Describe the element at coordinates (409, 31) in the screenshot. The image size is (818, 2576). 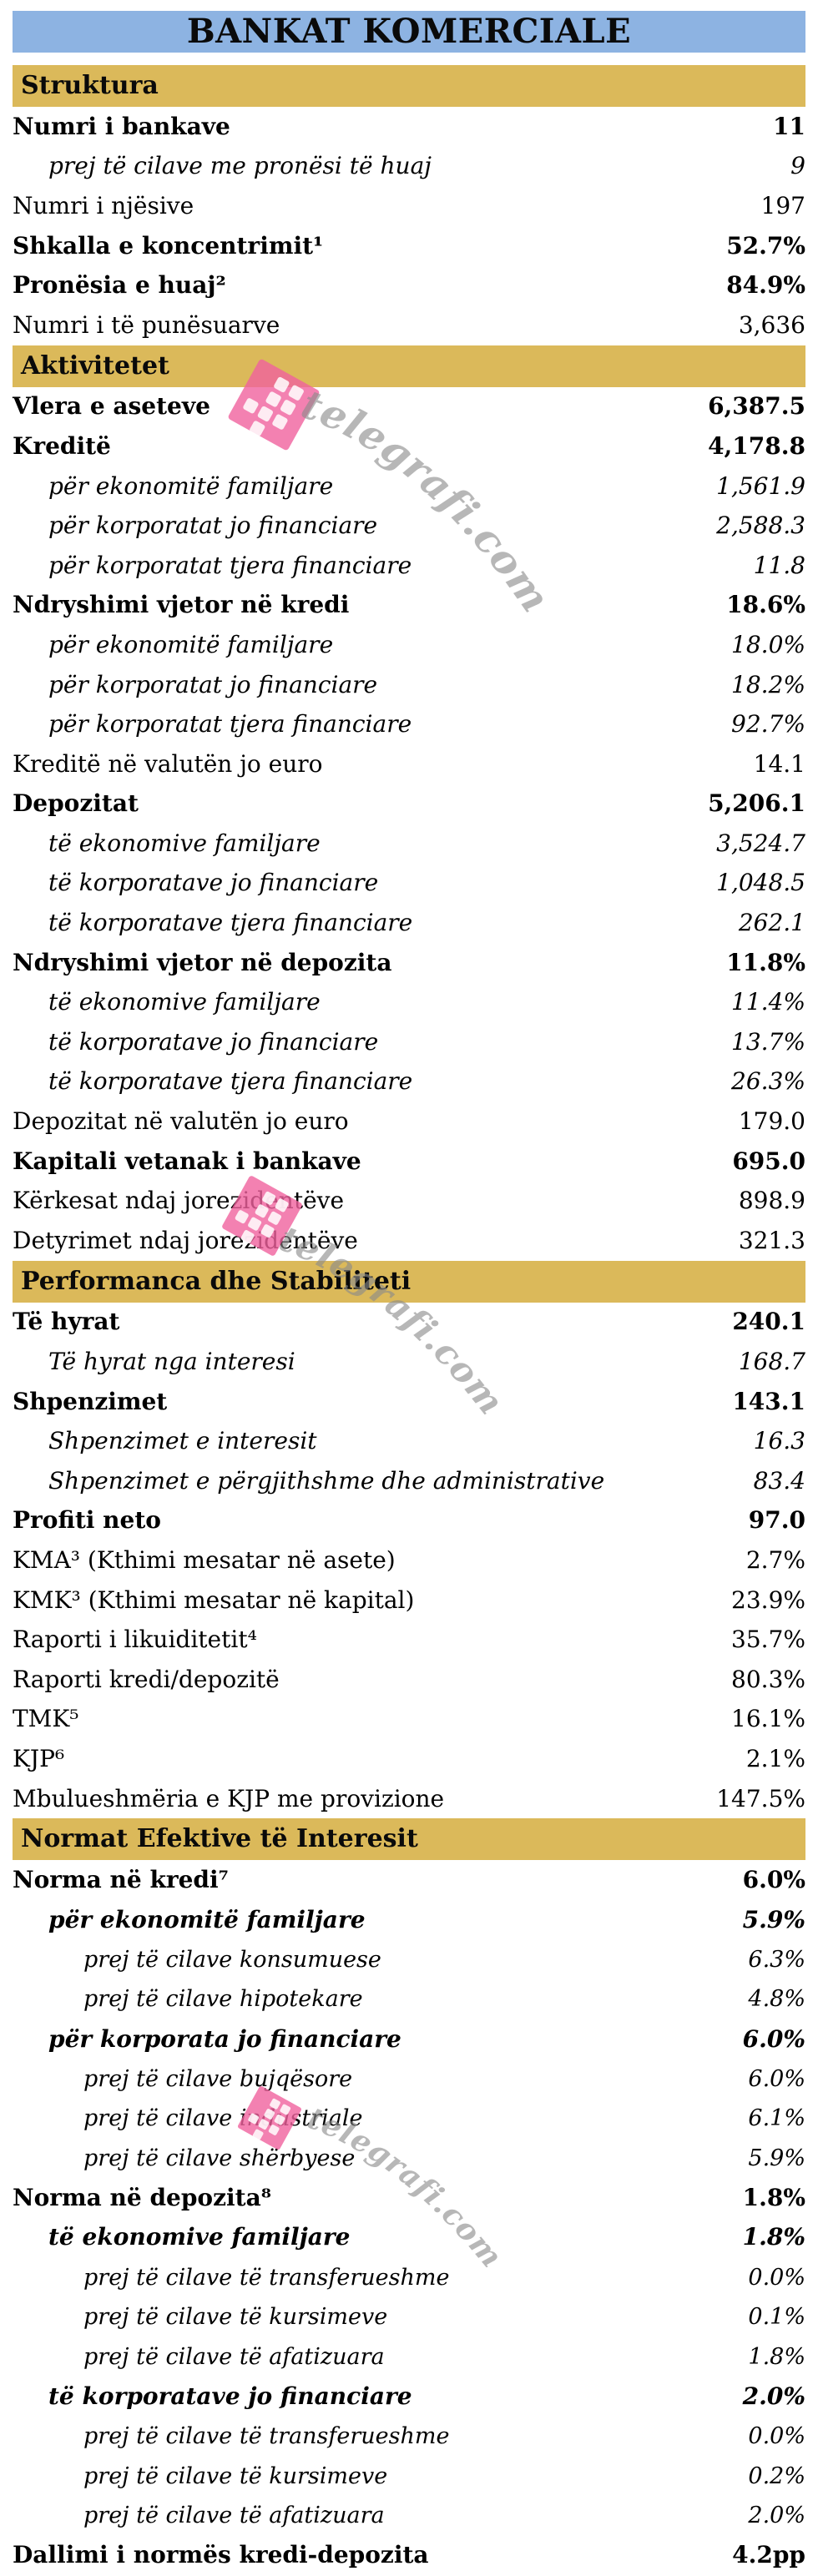
I see `page-title: BANKAT KOMERCIALE` at that location.